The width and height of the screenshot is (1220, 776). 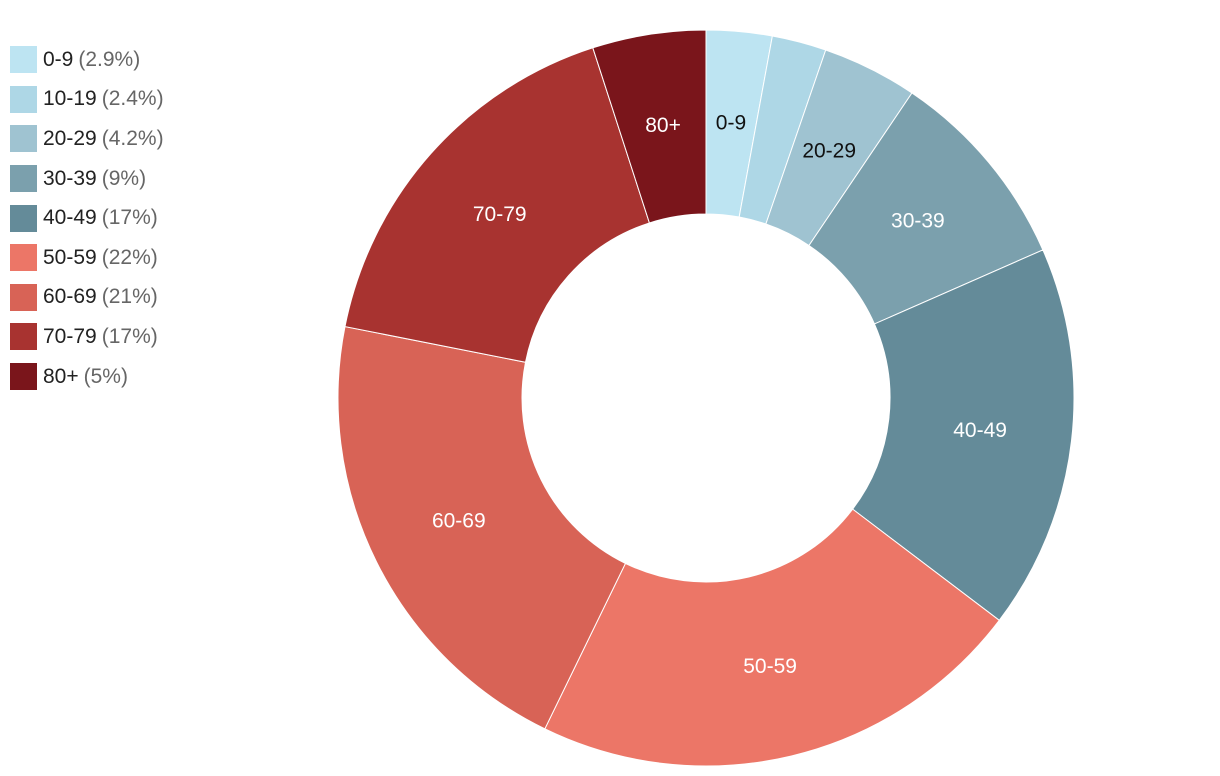 What do you see at coordinates (109, 59) in the screenshot?
I see `legend-percent: (2.9%)` at bounding box center [109, 59].